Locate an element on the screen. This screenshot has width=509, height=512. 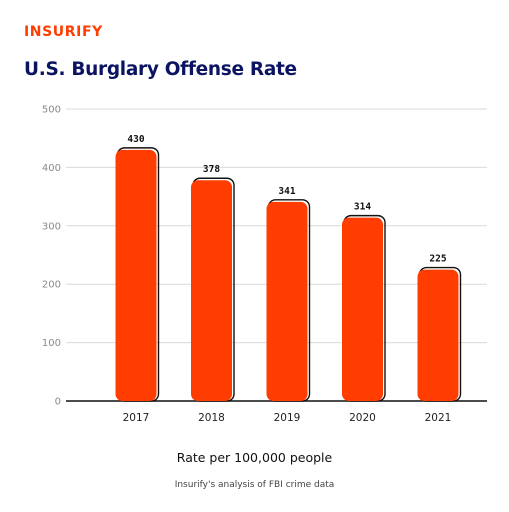
data-label: 341 is located at coordinates (286, 191).